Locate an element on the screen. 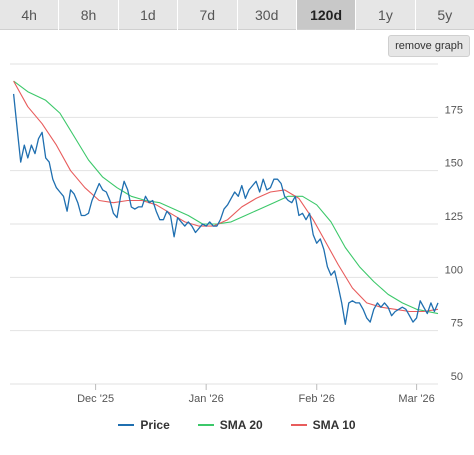  tab-7d: 7d is located at coordinates (207, 15).